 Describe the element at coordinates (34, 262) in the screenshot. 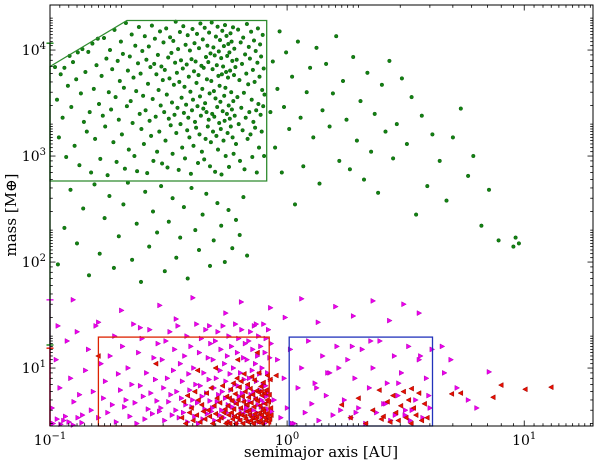

I see `y-tick-label: 102` at that location.